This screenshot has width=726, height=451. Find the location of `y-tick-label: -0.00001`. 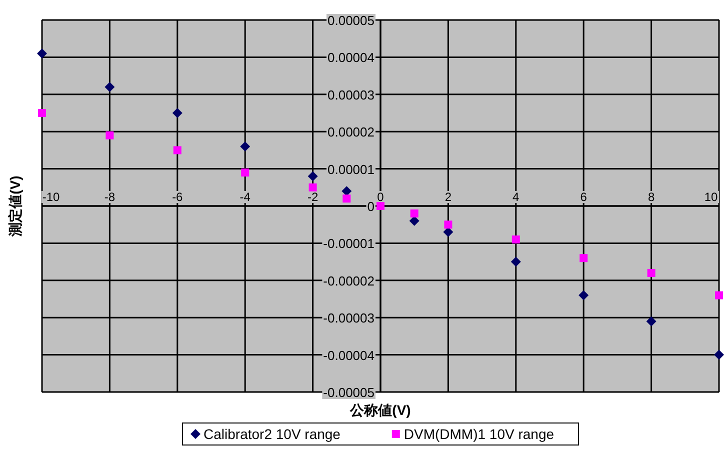

y-tick-label: -0.00001 is located at coordinates (348, 244).